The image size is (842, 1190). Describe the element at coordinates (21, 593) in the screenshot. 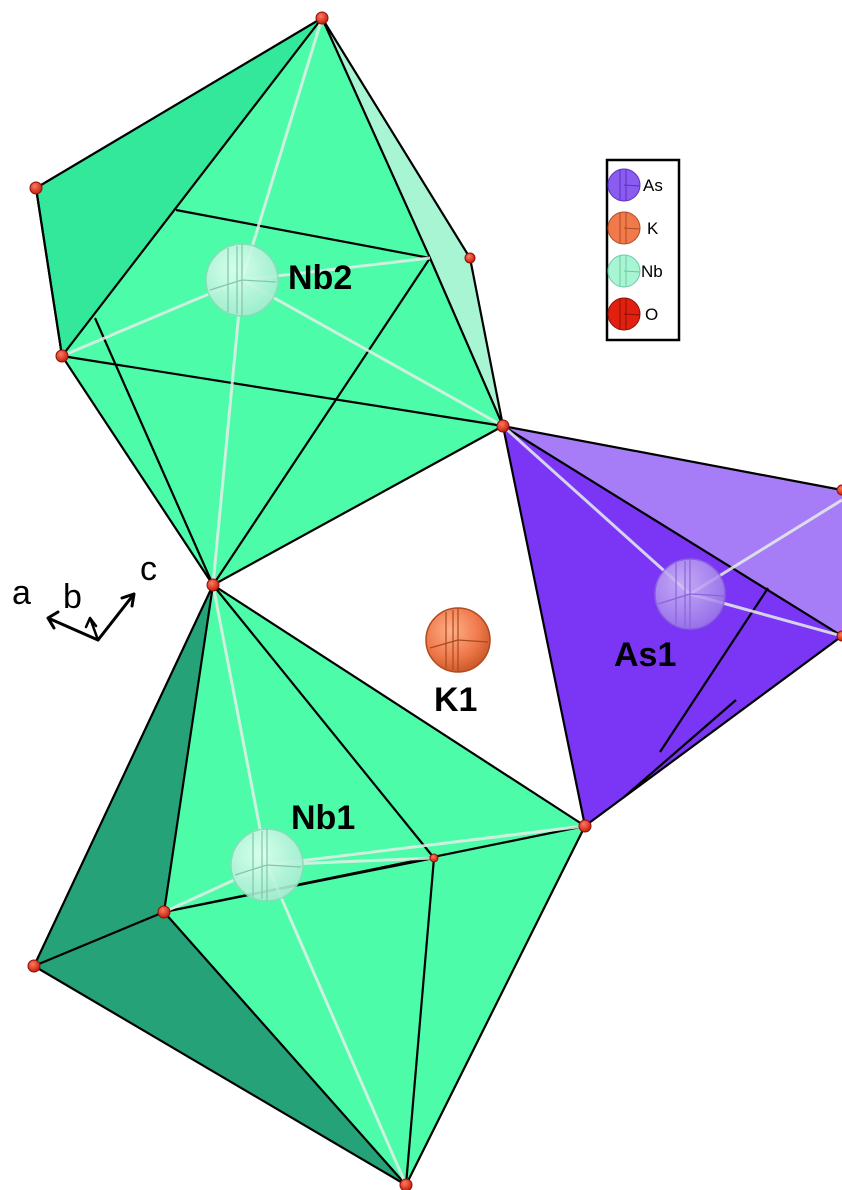

I see `axis-a-label: a` at that location.